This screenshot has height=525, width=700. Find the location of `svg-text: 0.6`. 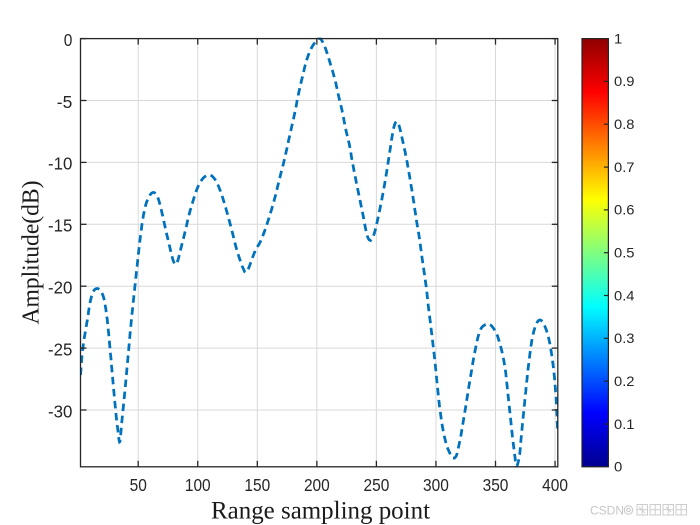

svg-text: 0.6 is located at coordinates (624, 210).